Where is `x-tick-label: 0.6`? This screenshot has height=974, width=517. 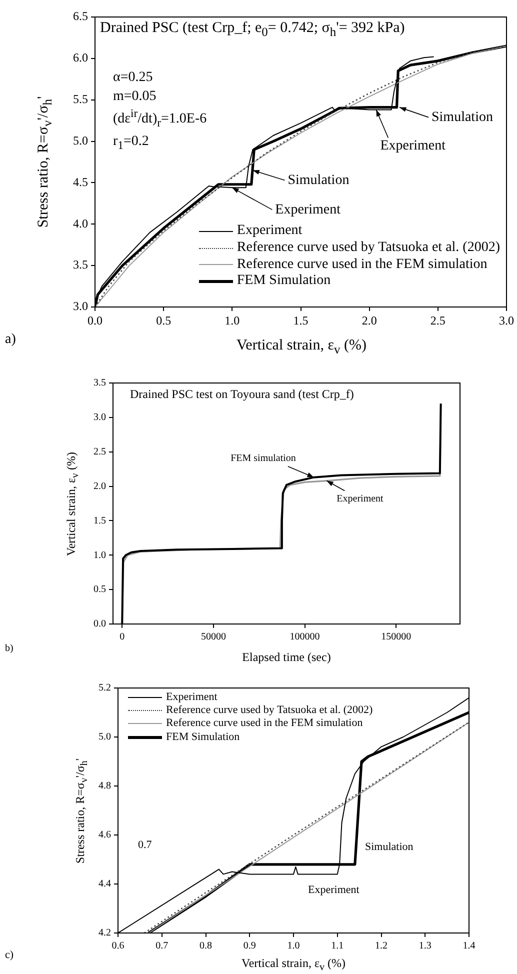
x-tick-label: 0.6 is located at coordinates (118, 946).